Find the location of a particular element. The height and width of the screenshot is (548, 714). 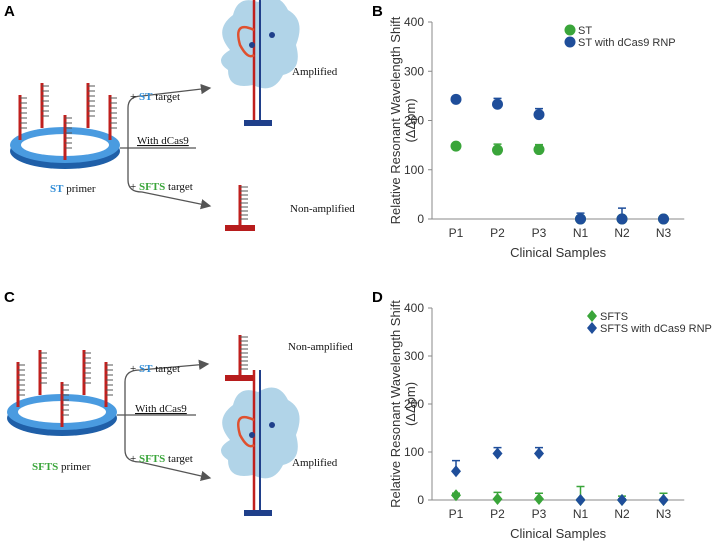

legend-label: SFTS is located at coordinates (614, 317).